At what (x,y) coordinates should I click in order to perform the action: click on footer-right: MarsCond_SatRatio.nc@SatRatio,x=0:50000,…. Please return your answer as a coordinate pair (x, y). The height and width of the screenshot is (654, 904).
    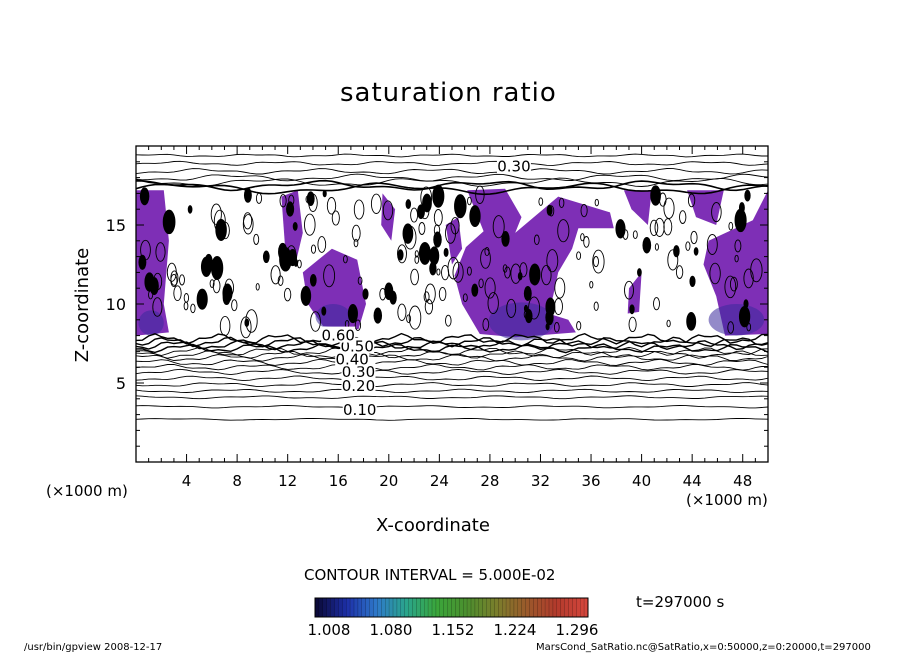
    Looking at the image, I should click on (703, 647).